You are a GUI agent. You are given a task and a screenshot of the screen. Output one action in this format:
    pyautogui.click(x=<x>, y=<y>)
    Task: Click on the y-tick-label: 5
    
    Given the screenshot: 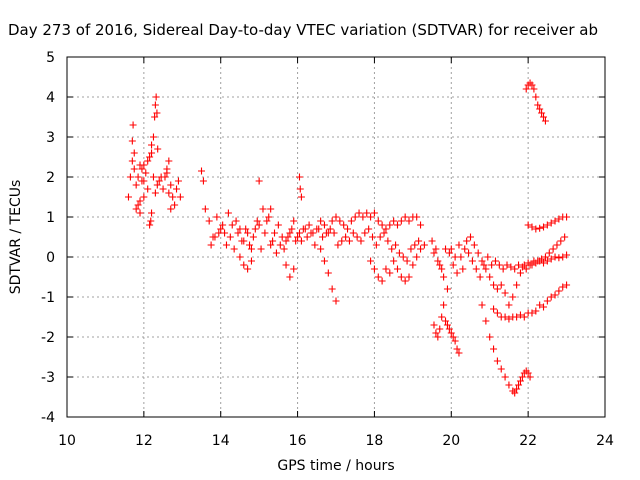 What is the action you would take?
    pyautogui.click(x=50, y=58)
    